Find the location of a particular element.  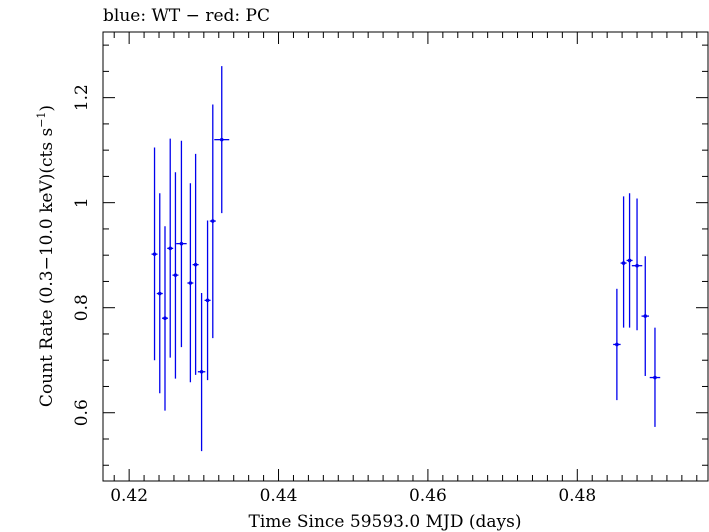

y-axis-label-main: Count Rate (0.3−10.0 keV)(cts s is located at coordinates (47, 267).